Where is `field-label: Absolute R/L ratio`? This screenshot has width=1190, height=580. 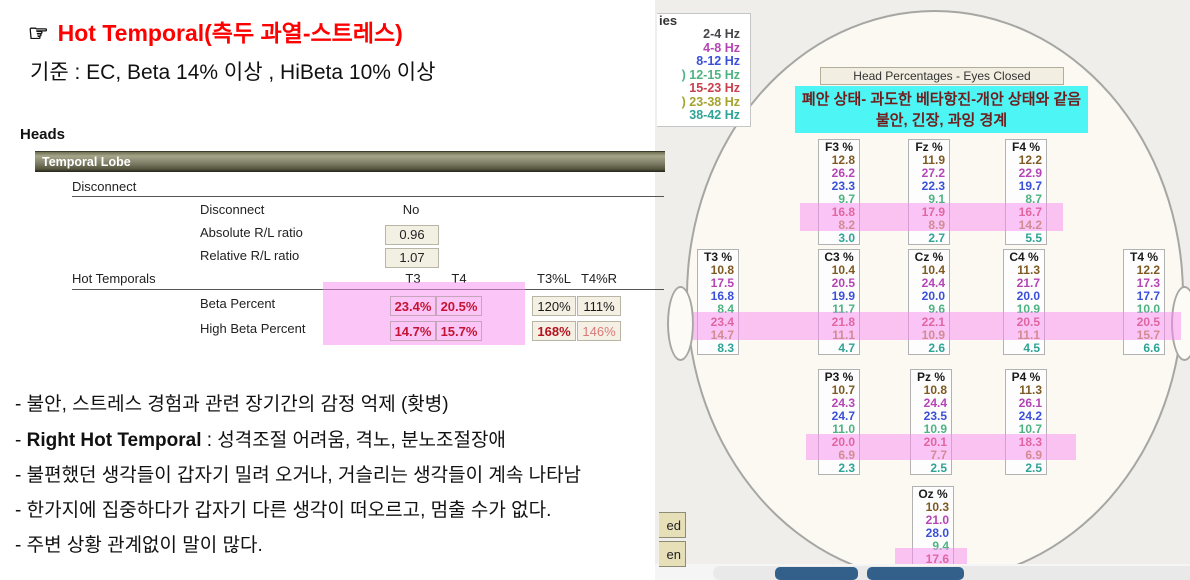
field-label: Absolute R/L ratio is located at coordinates (251, 232).